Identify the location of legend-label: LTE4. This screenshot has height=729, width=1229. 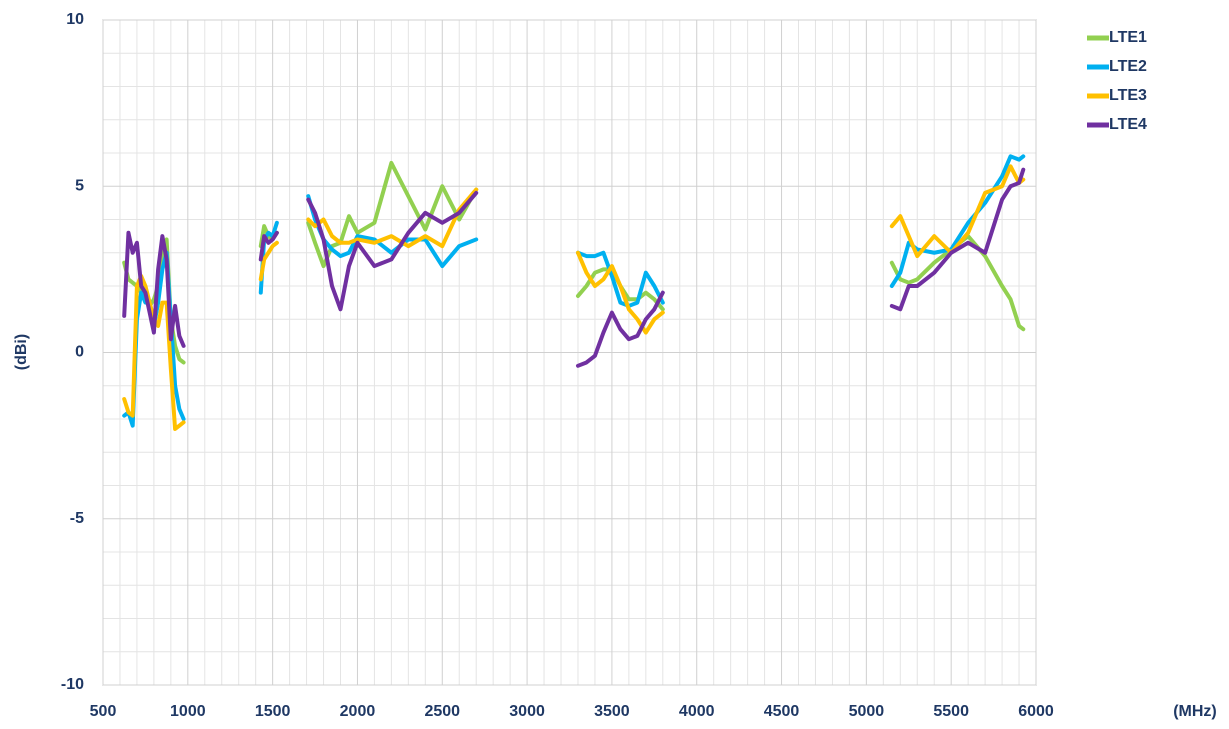
(1128, 124).